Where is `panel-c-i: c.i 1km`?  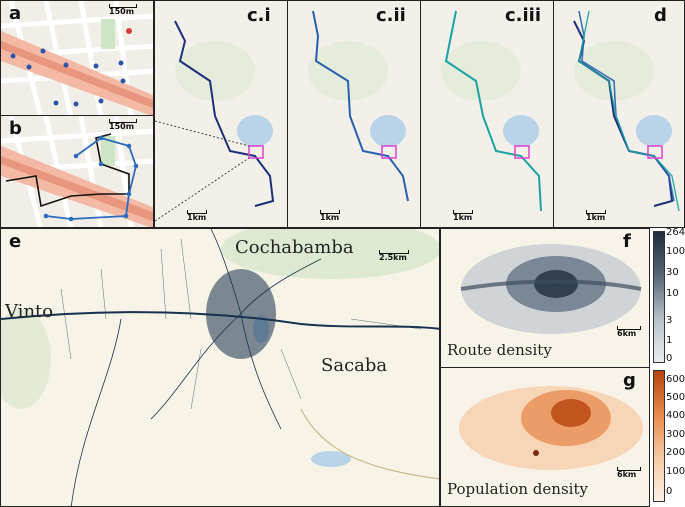 panel-c-i: c.i 1km is located at coordinates (221, 114).